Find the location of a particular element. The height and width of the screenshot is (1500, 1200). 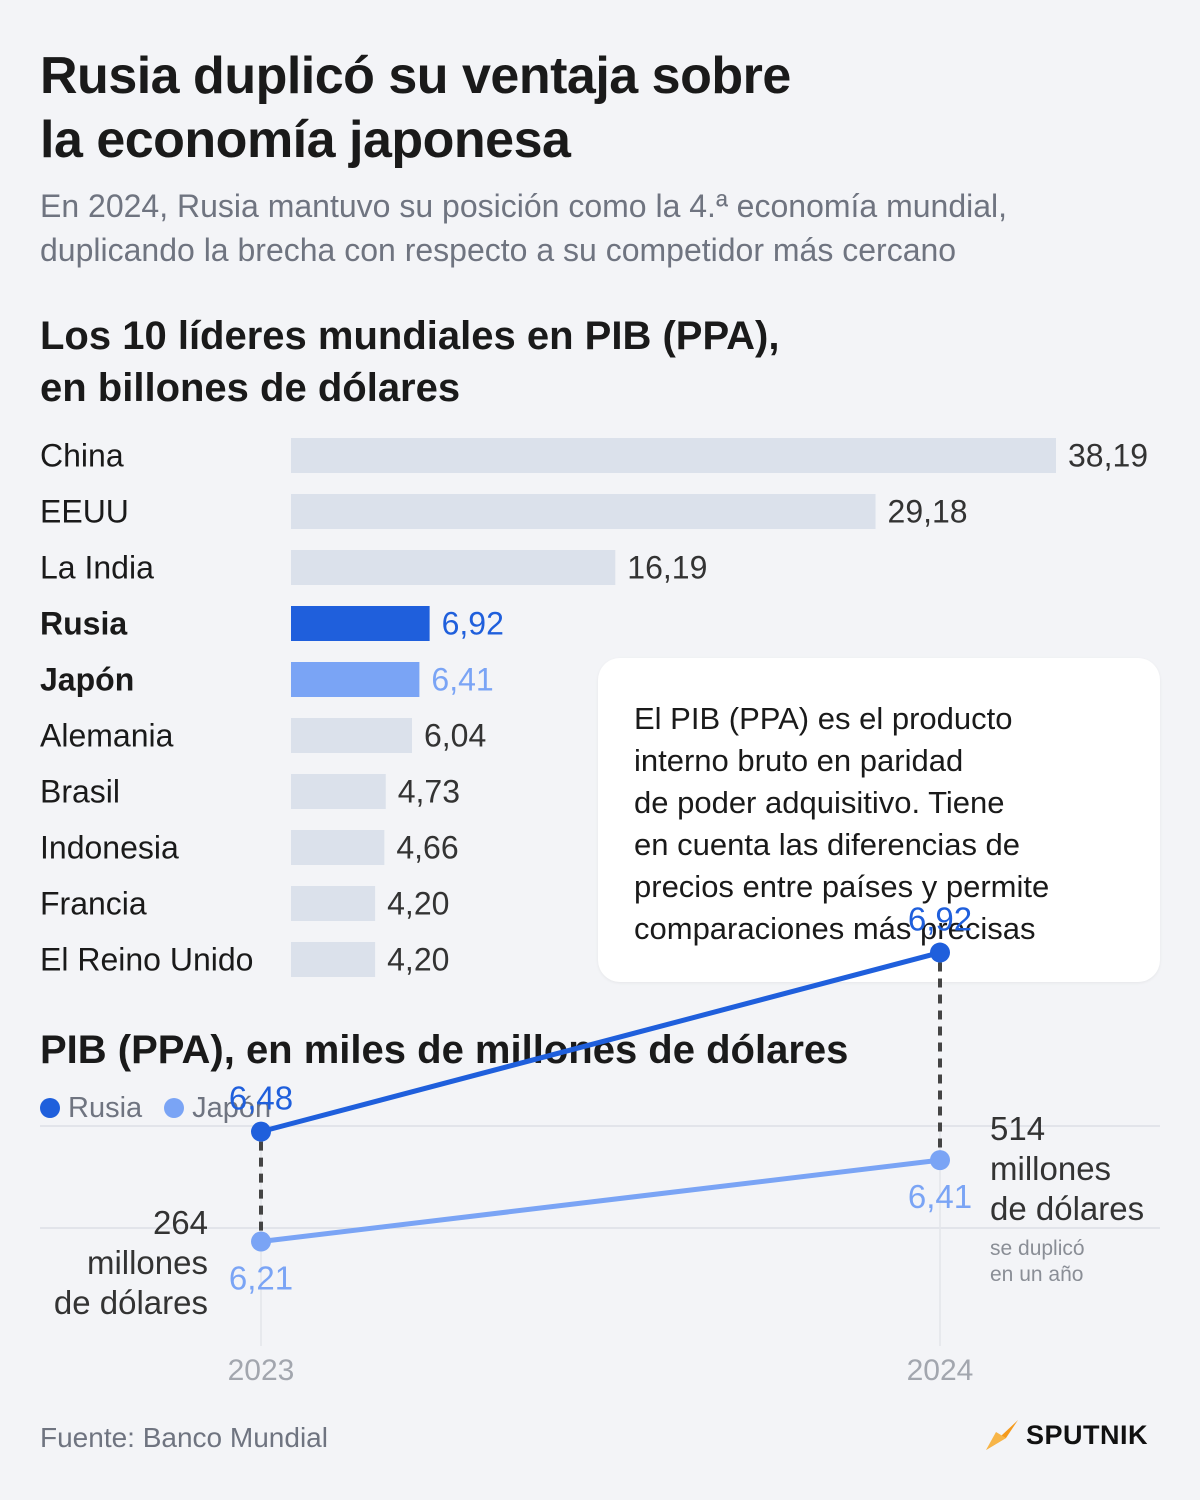

bar-value-label: 4,73 is located at coordinates (429, 792).